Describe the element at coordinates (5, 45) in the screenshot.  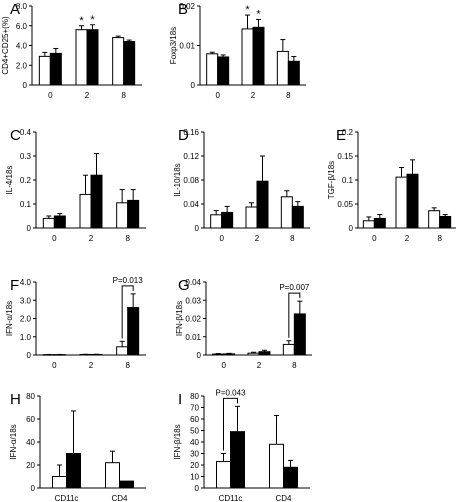
I see `y-axis-label: CD4+CD25+(%)` at that location.